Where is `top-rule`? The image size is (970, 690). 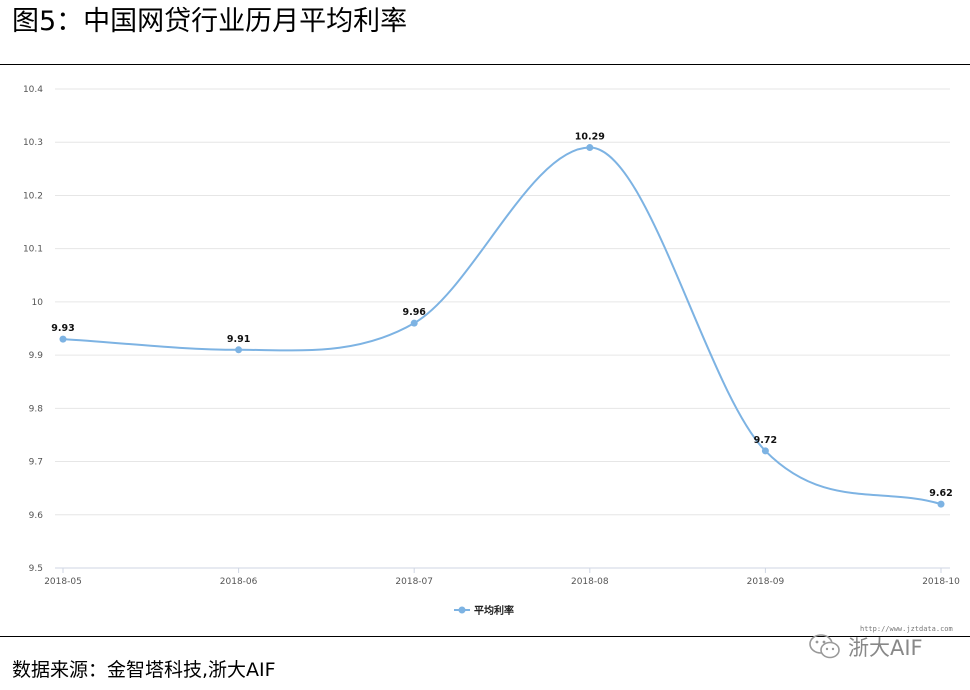 top-rule is located at coordinates (485, 64).